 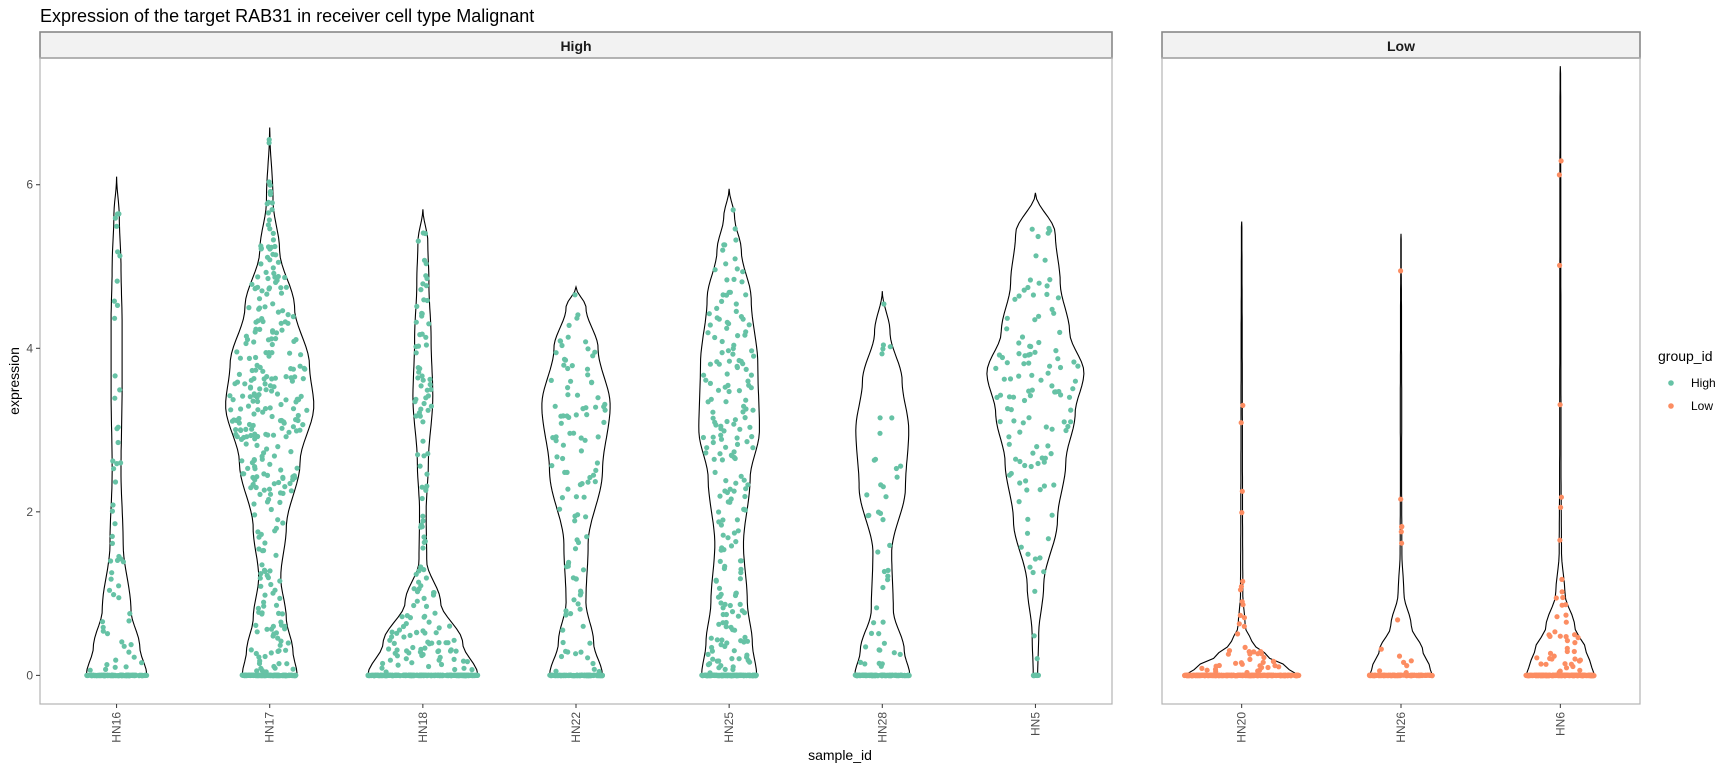 I want to click on facet-strip-label: High, so click(x=575, y=46).